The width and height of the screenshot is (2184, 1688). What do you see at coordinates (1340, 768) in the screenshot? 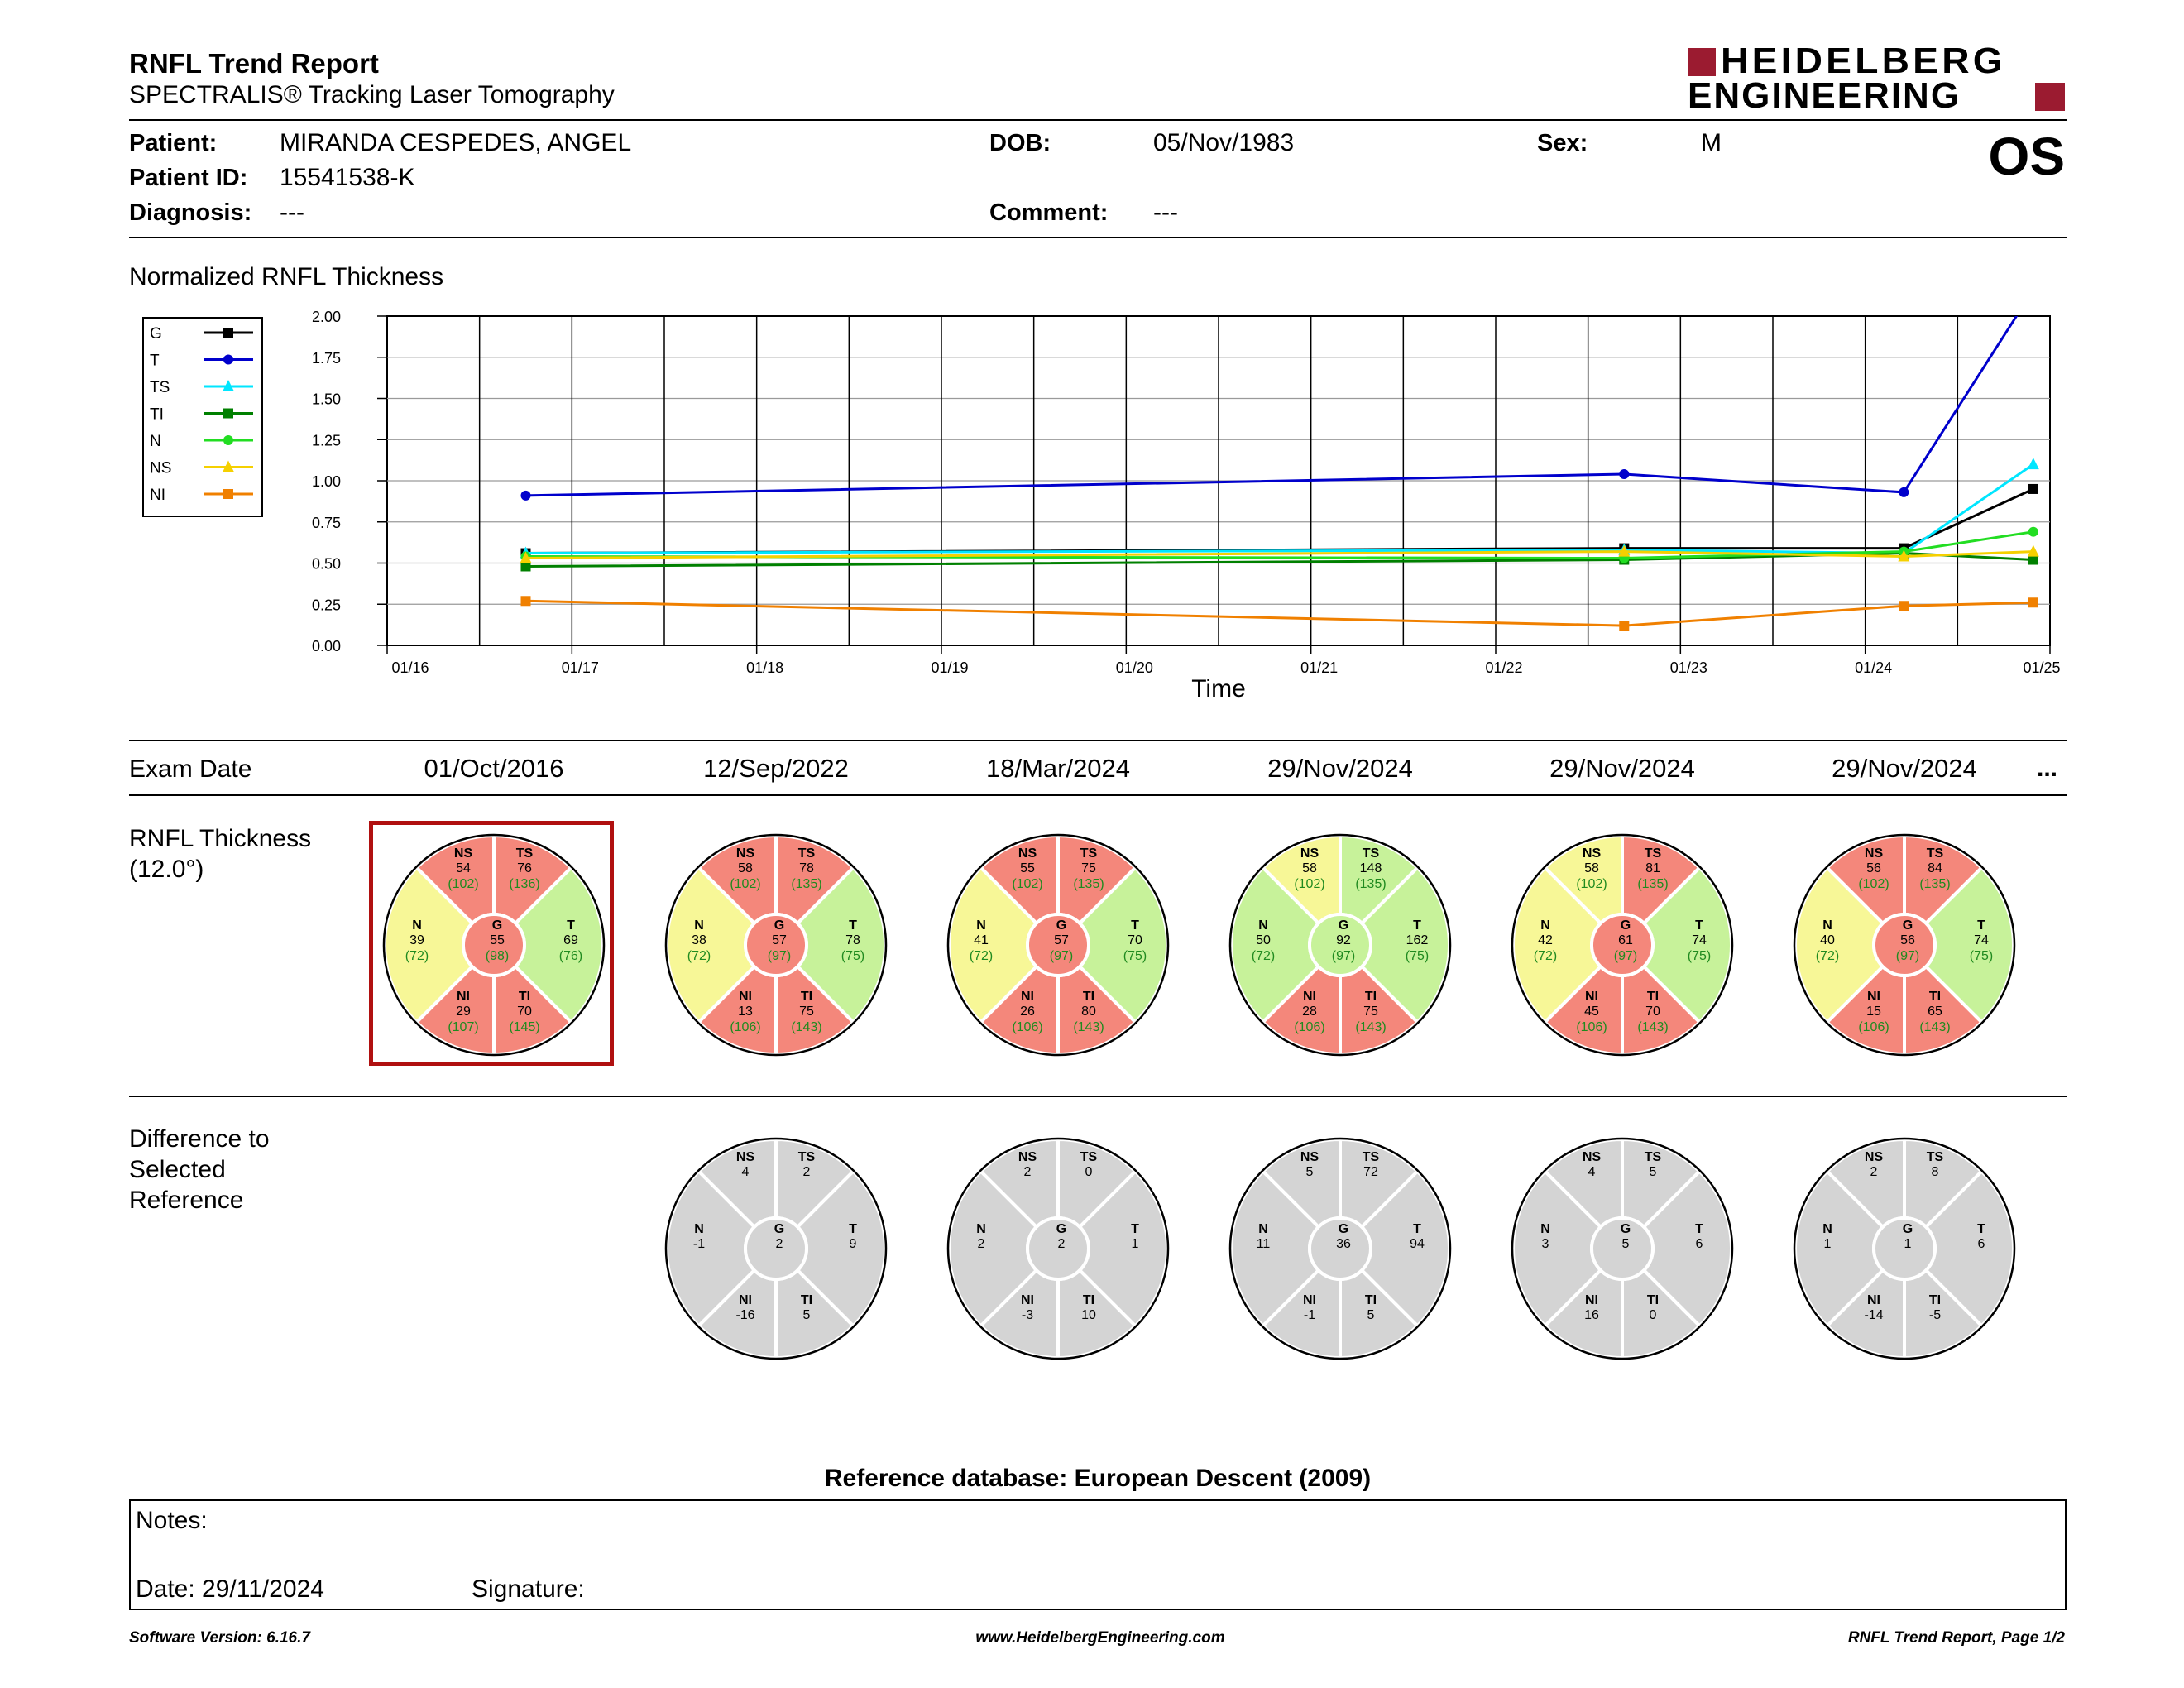
I see `exam-date-4: 29/Nov/2024` at bounding box center [1340, 768].